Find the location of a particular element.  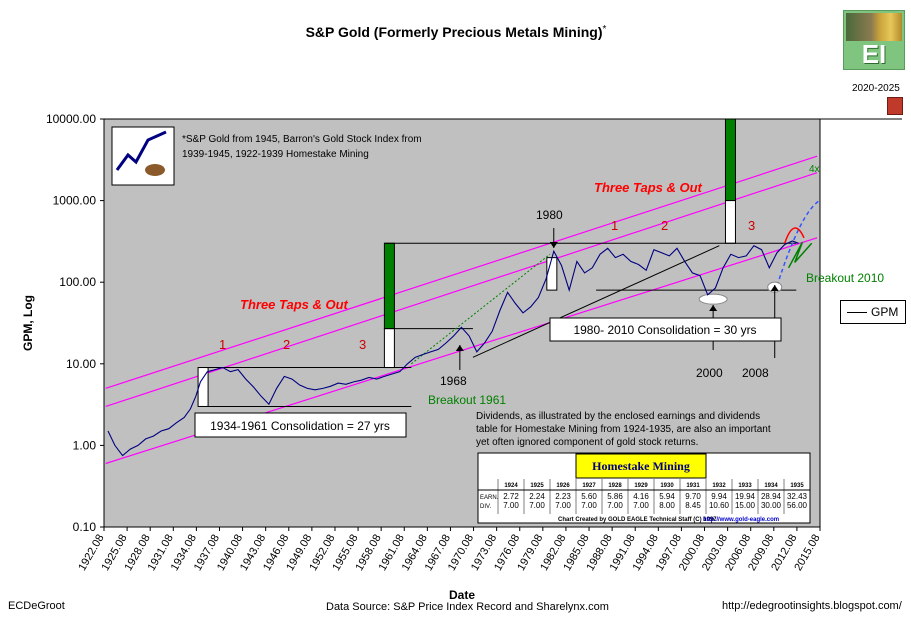

bull-icon is located at coordinates (155, 170).